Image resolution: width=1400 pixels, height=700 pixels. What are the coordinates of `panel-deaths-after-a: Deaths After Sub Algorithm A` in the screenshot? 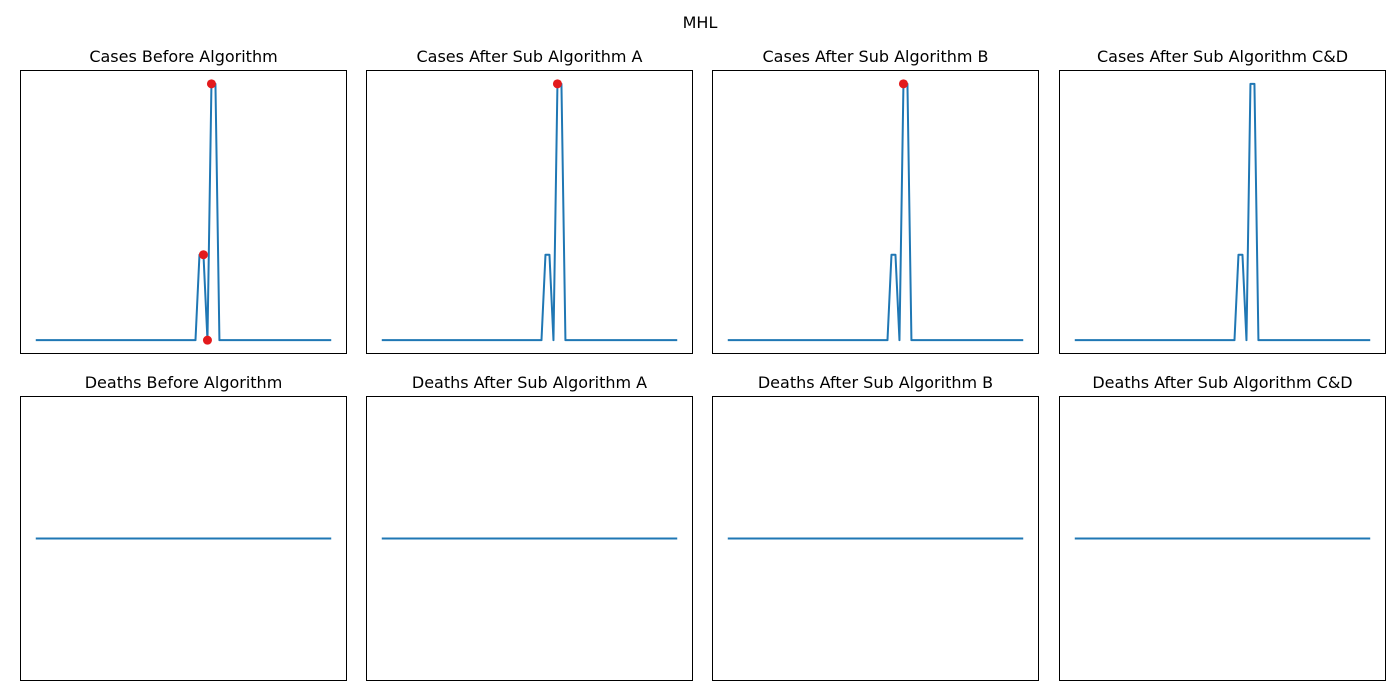 It's located at (529, 527).